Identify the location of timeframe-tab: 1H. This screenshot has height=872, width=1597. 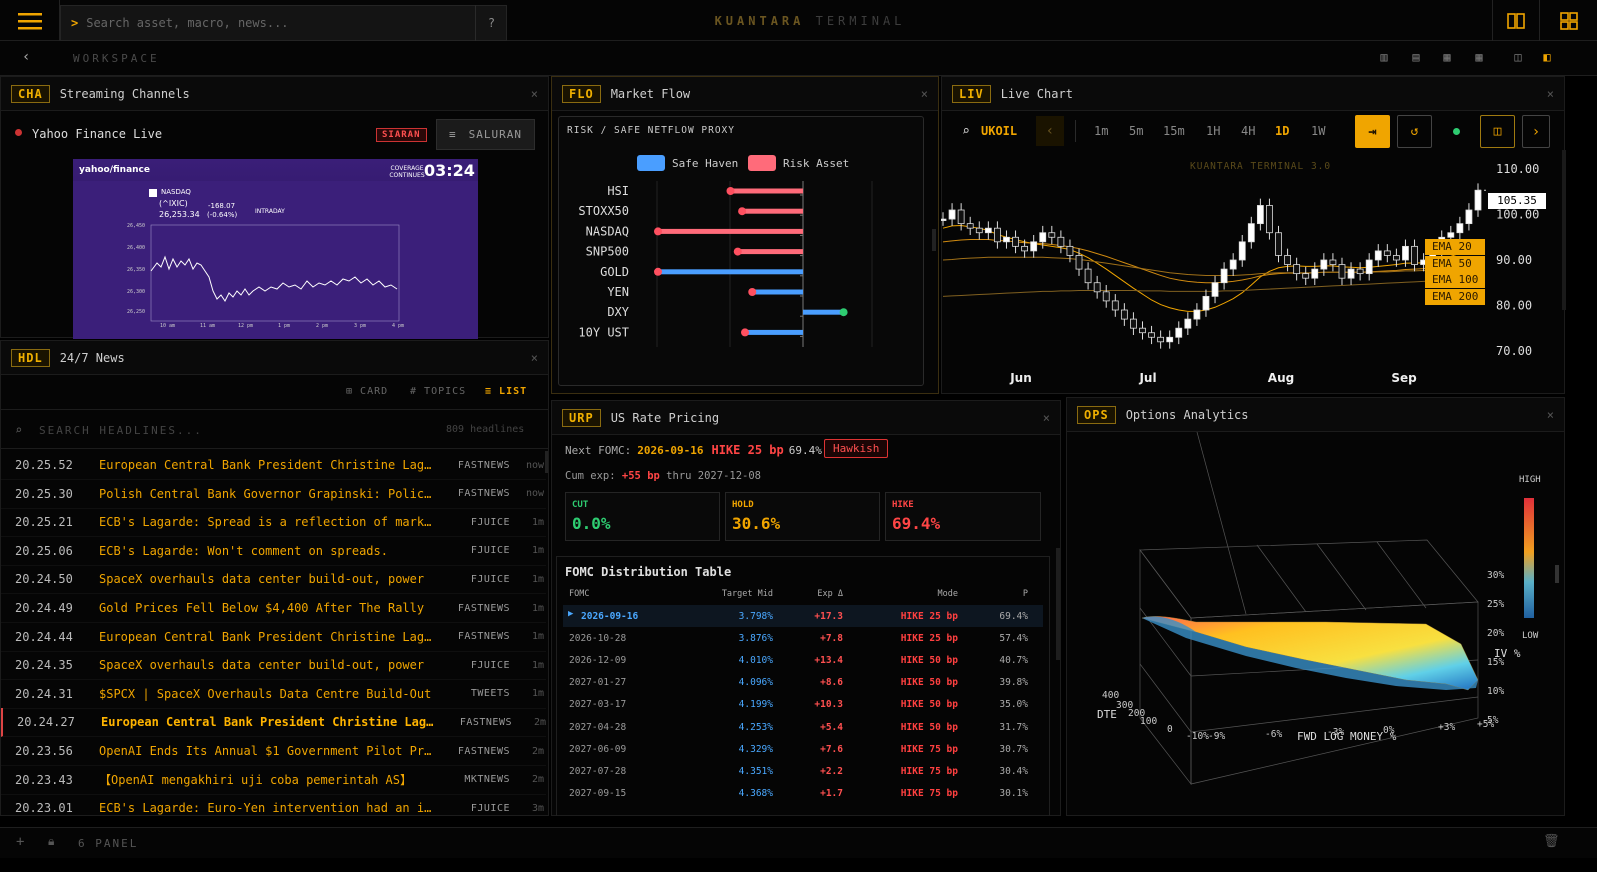
(1213, 131).